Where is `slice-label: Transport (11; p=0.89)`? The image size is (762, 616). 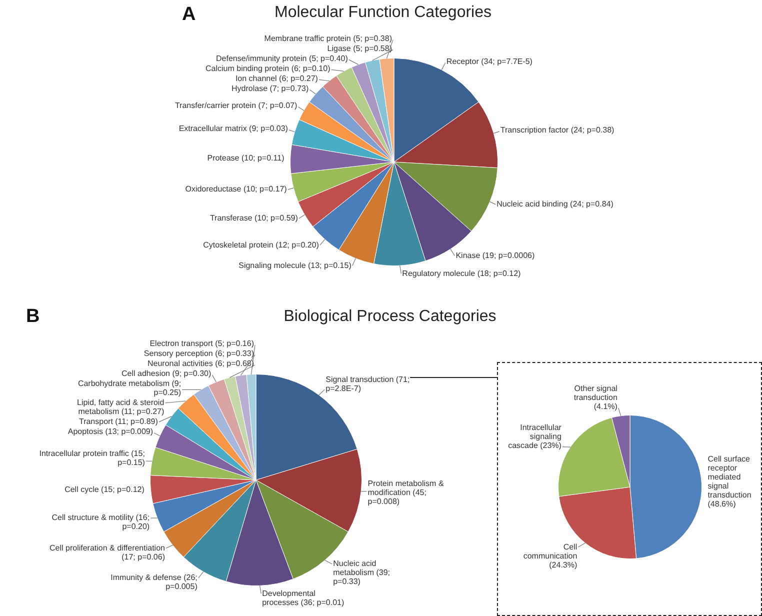
slice-label: Transport (11; p=0.89) is located at coordinates (118, 421).